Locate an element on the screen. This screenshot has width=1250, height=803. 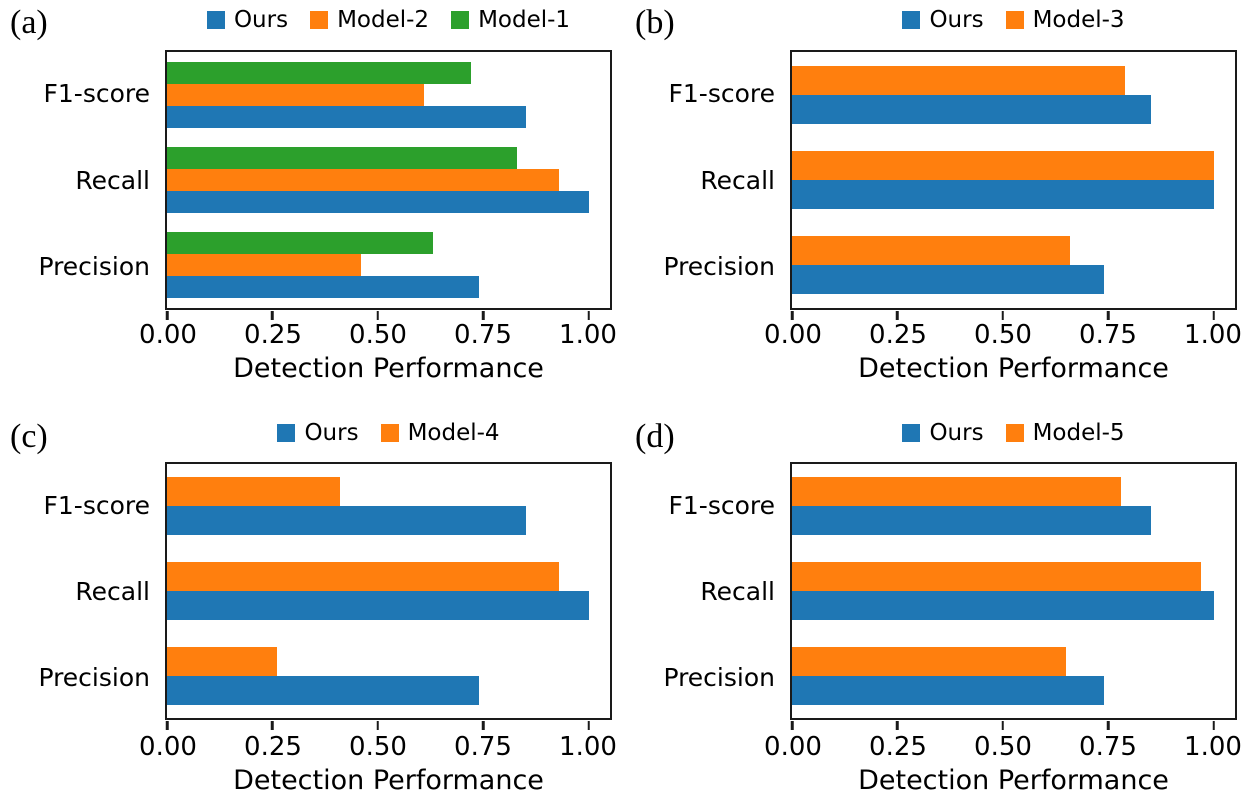
x-tick-labels-c: 0.00 0.25 0.50 0.75 1.00 is located at coordinates (378, 749).